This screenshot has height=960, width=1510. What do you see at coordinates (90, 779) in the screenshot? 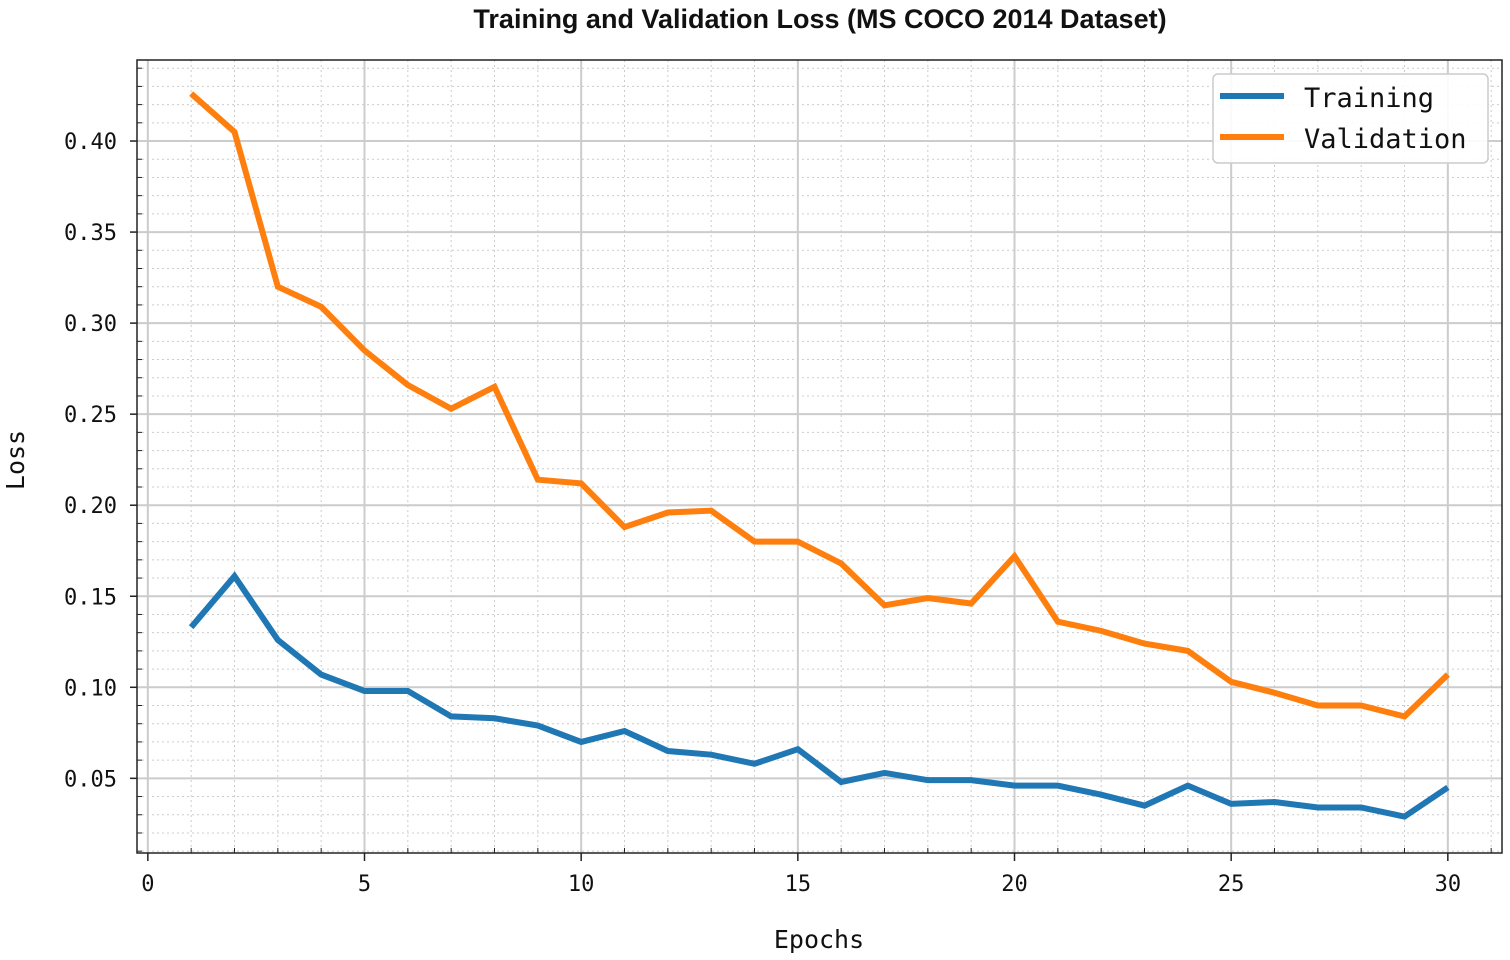
I see `y-tick-label: 0.05` at bounding box center [90, 779].